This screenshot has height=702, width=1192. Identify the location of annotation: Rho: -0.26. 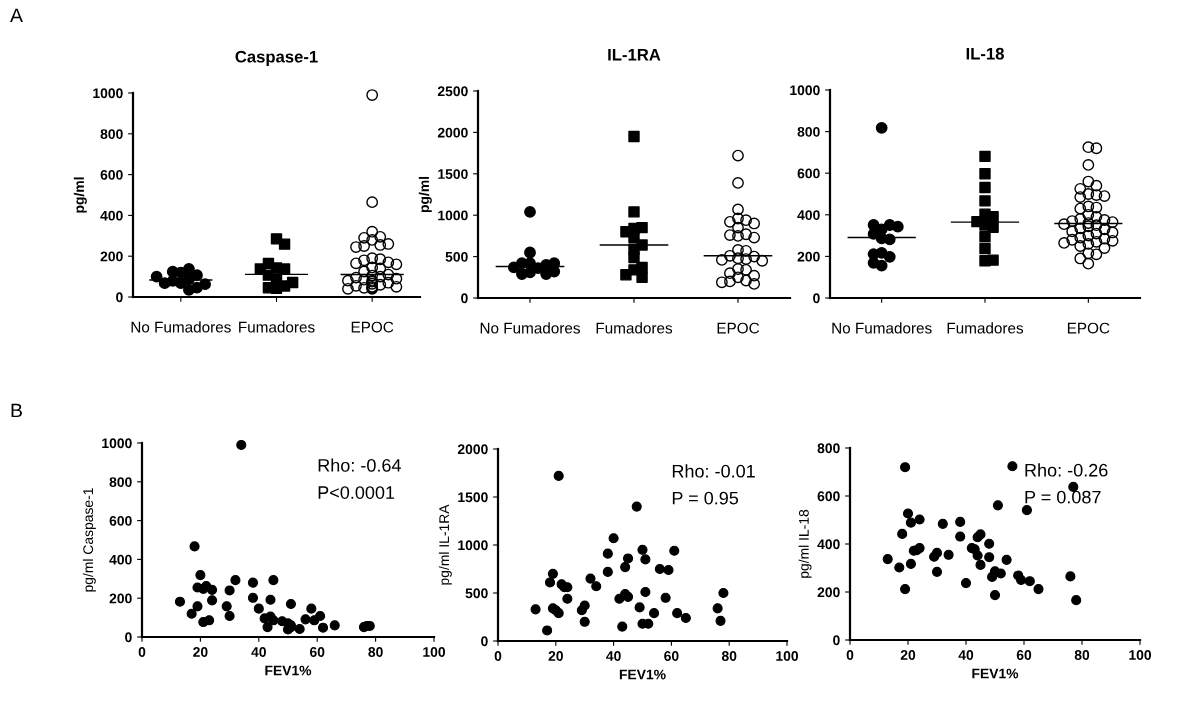
(1066, 470).